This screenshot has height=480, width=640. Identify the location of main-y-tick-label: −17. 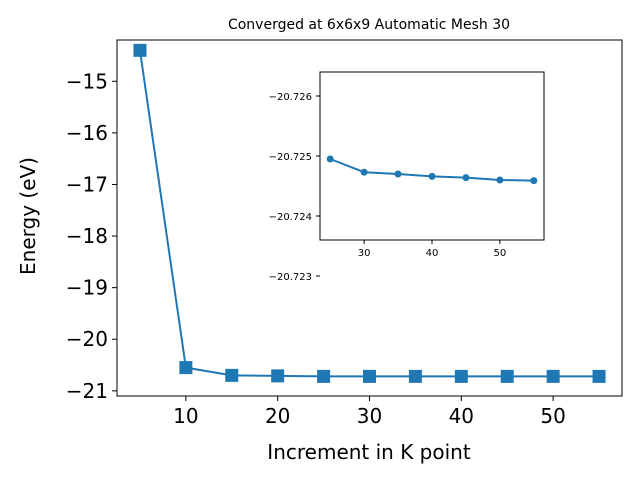
(87, 184).